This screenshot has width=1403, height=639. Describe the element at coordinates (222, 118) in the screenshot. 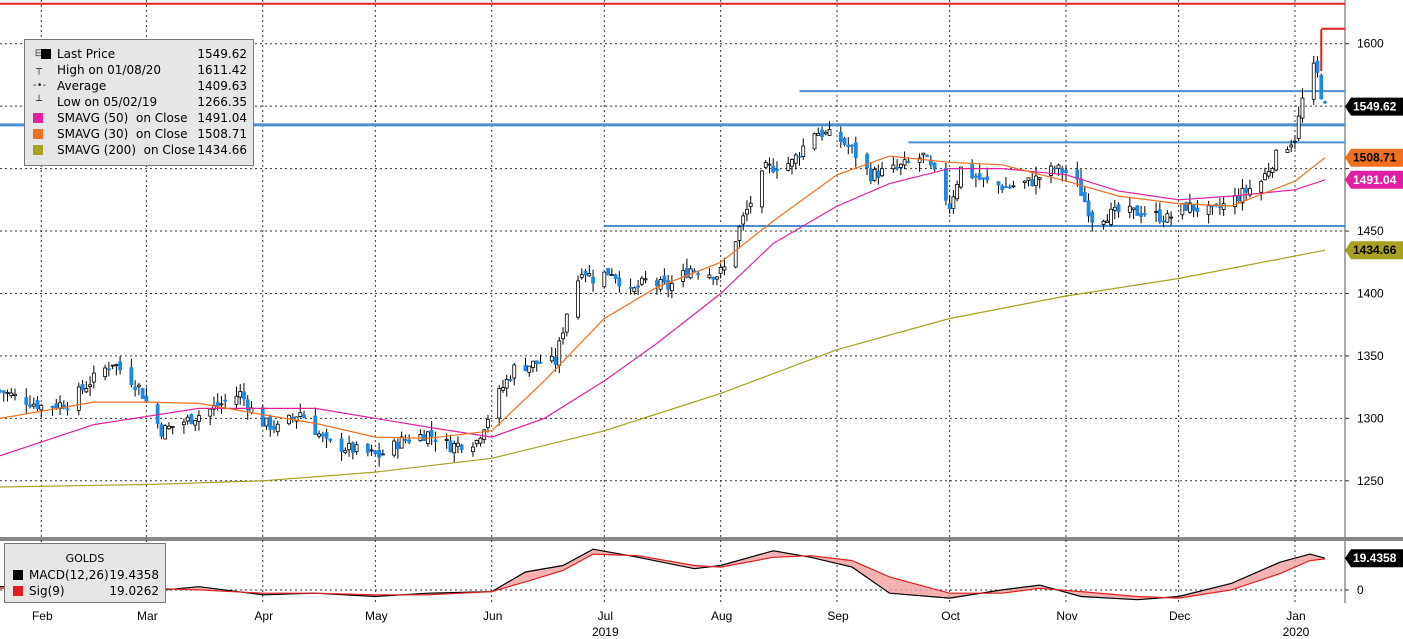

I see `legend-value: 1491.04` at that location.